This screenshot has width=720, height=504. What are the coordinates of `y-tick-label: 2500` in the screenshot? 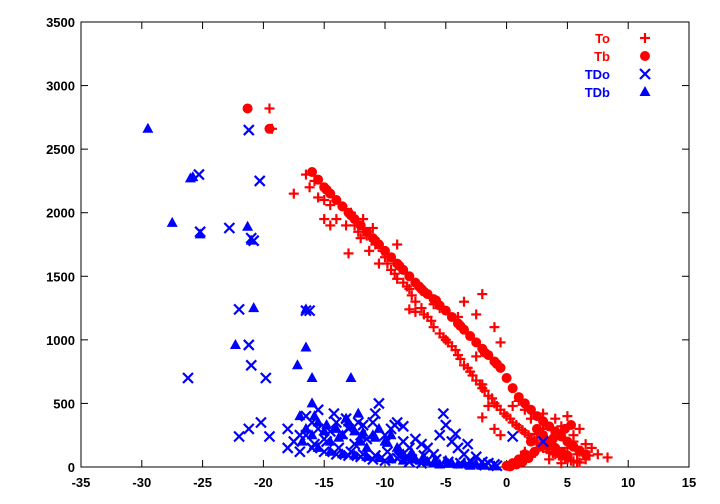 It's located at (60, 149).